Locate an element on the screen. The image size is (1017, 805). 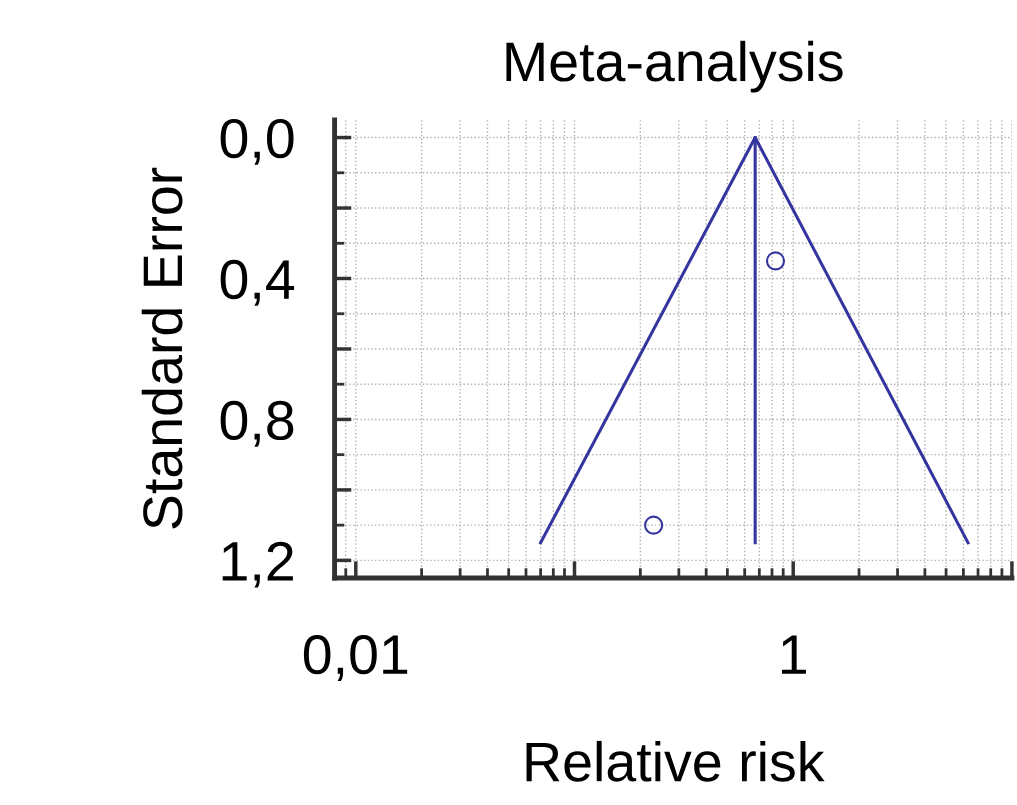
chart-title: Meta-analysis is located at coordinates (674, 66).